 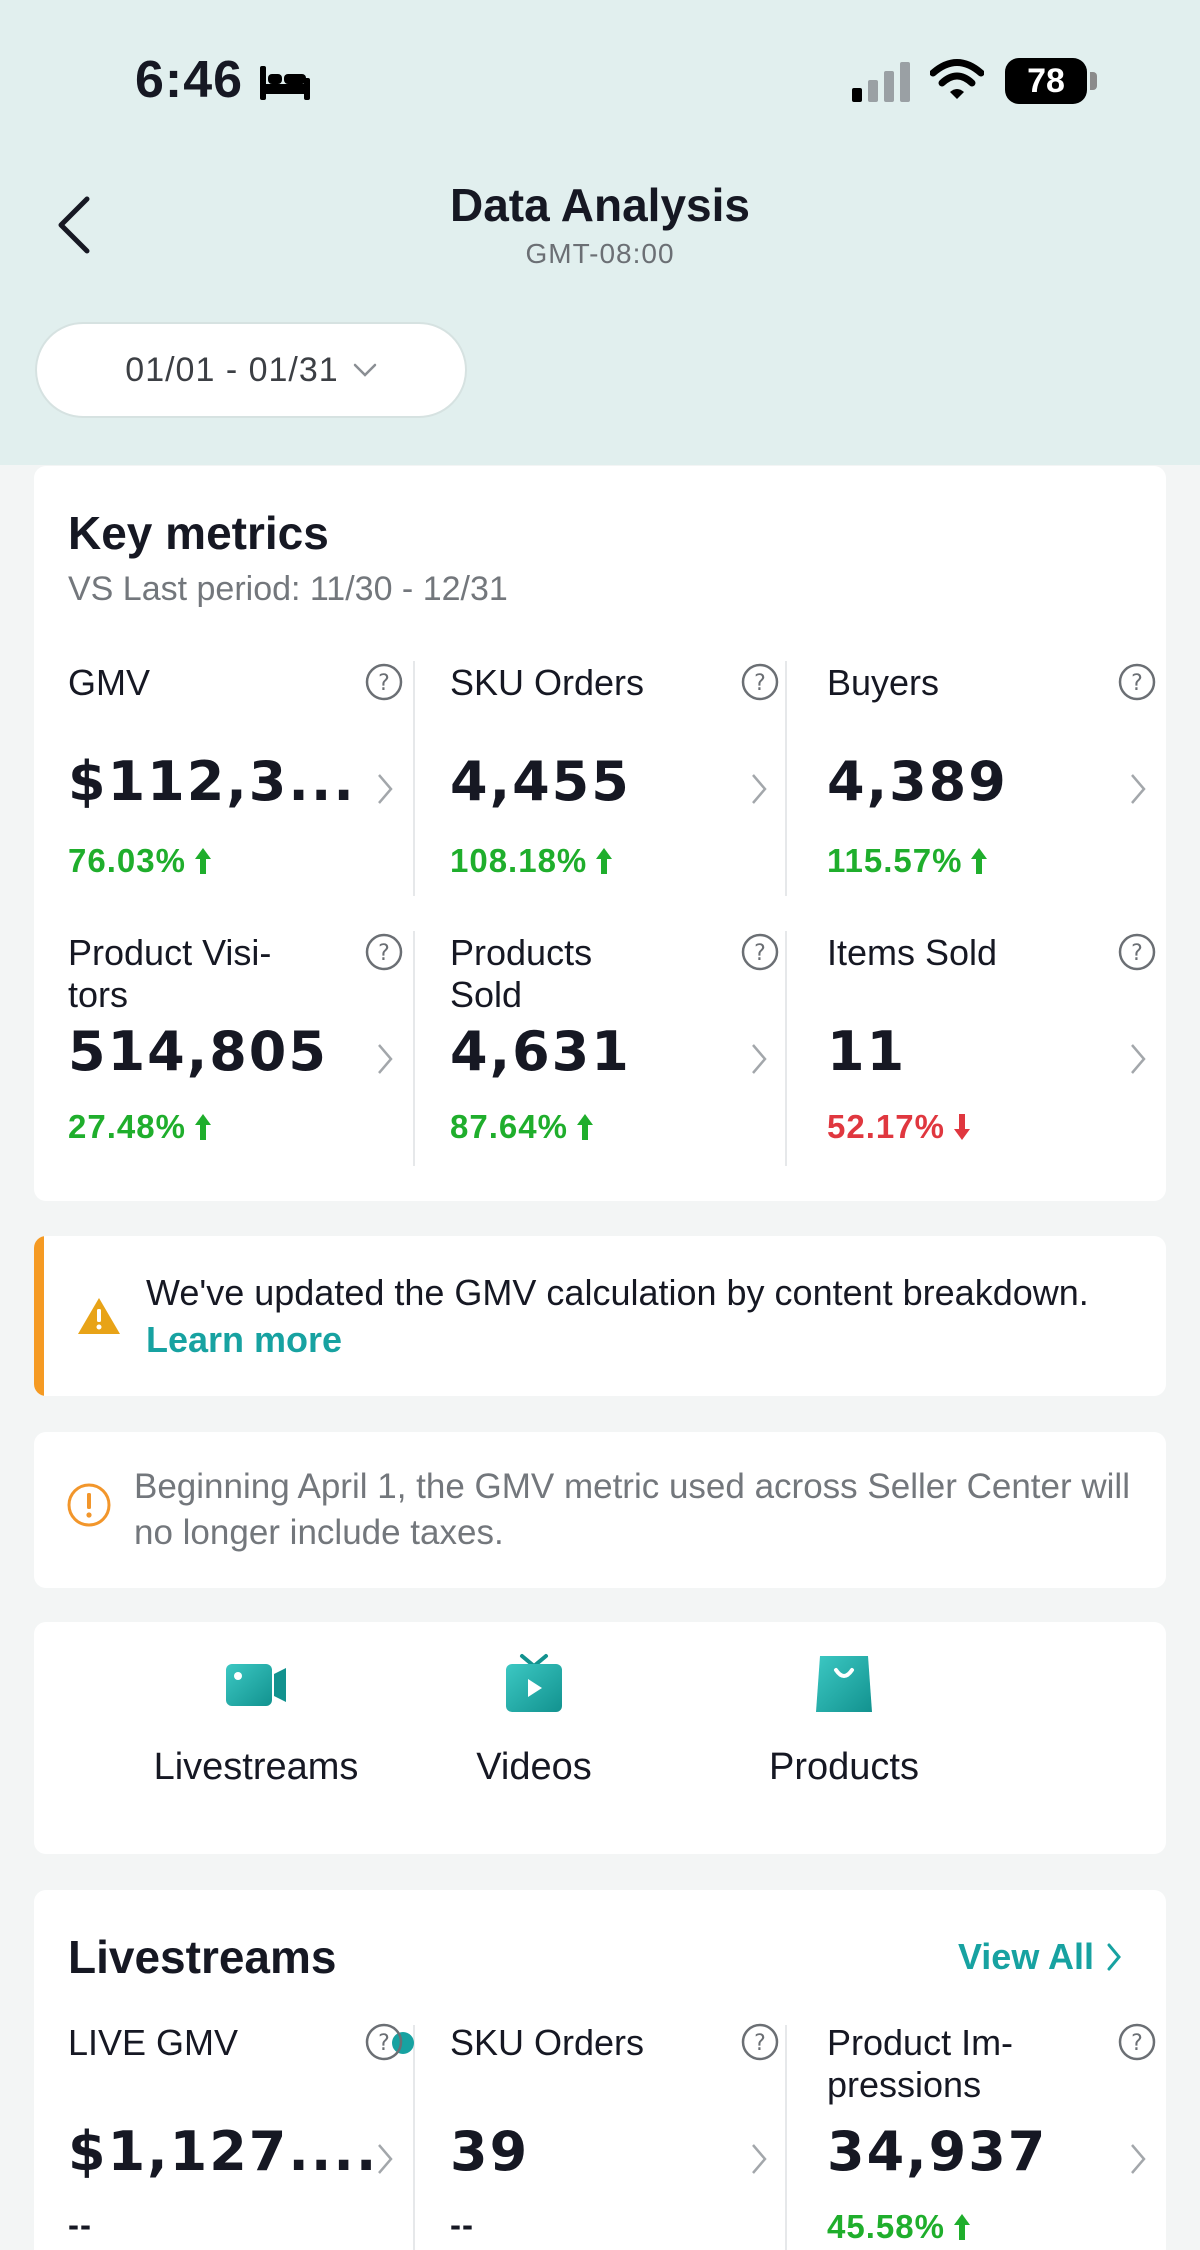 What do you see at coordinates (920, 2063) in the screenshot?
I see `metric-label: Product Im- pressions` at bounding box center [920, 2063].